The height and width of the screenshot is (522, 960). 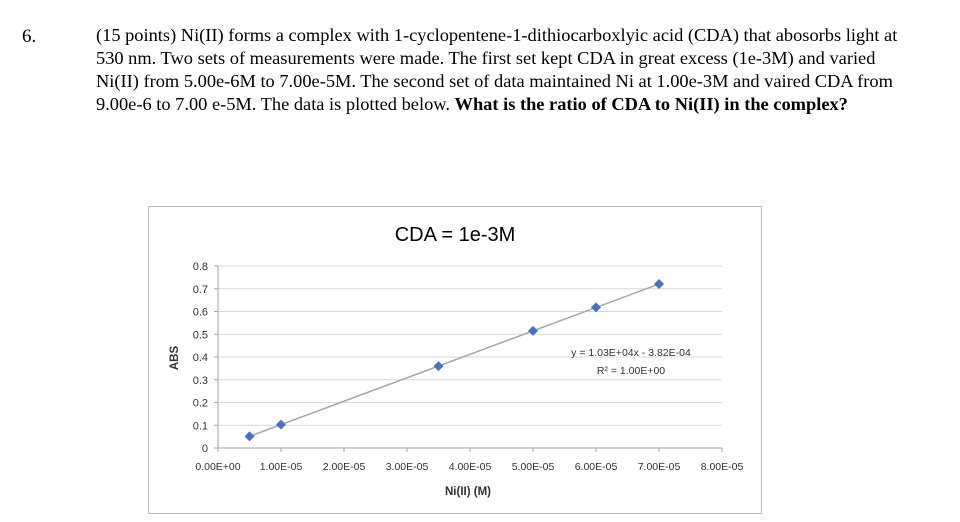 I want to click on x-tick-label: 2.00E-05, so click(x=344, y=467).